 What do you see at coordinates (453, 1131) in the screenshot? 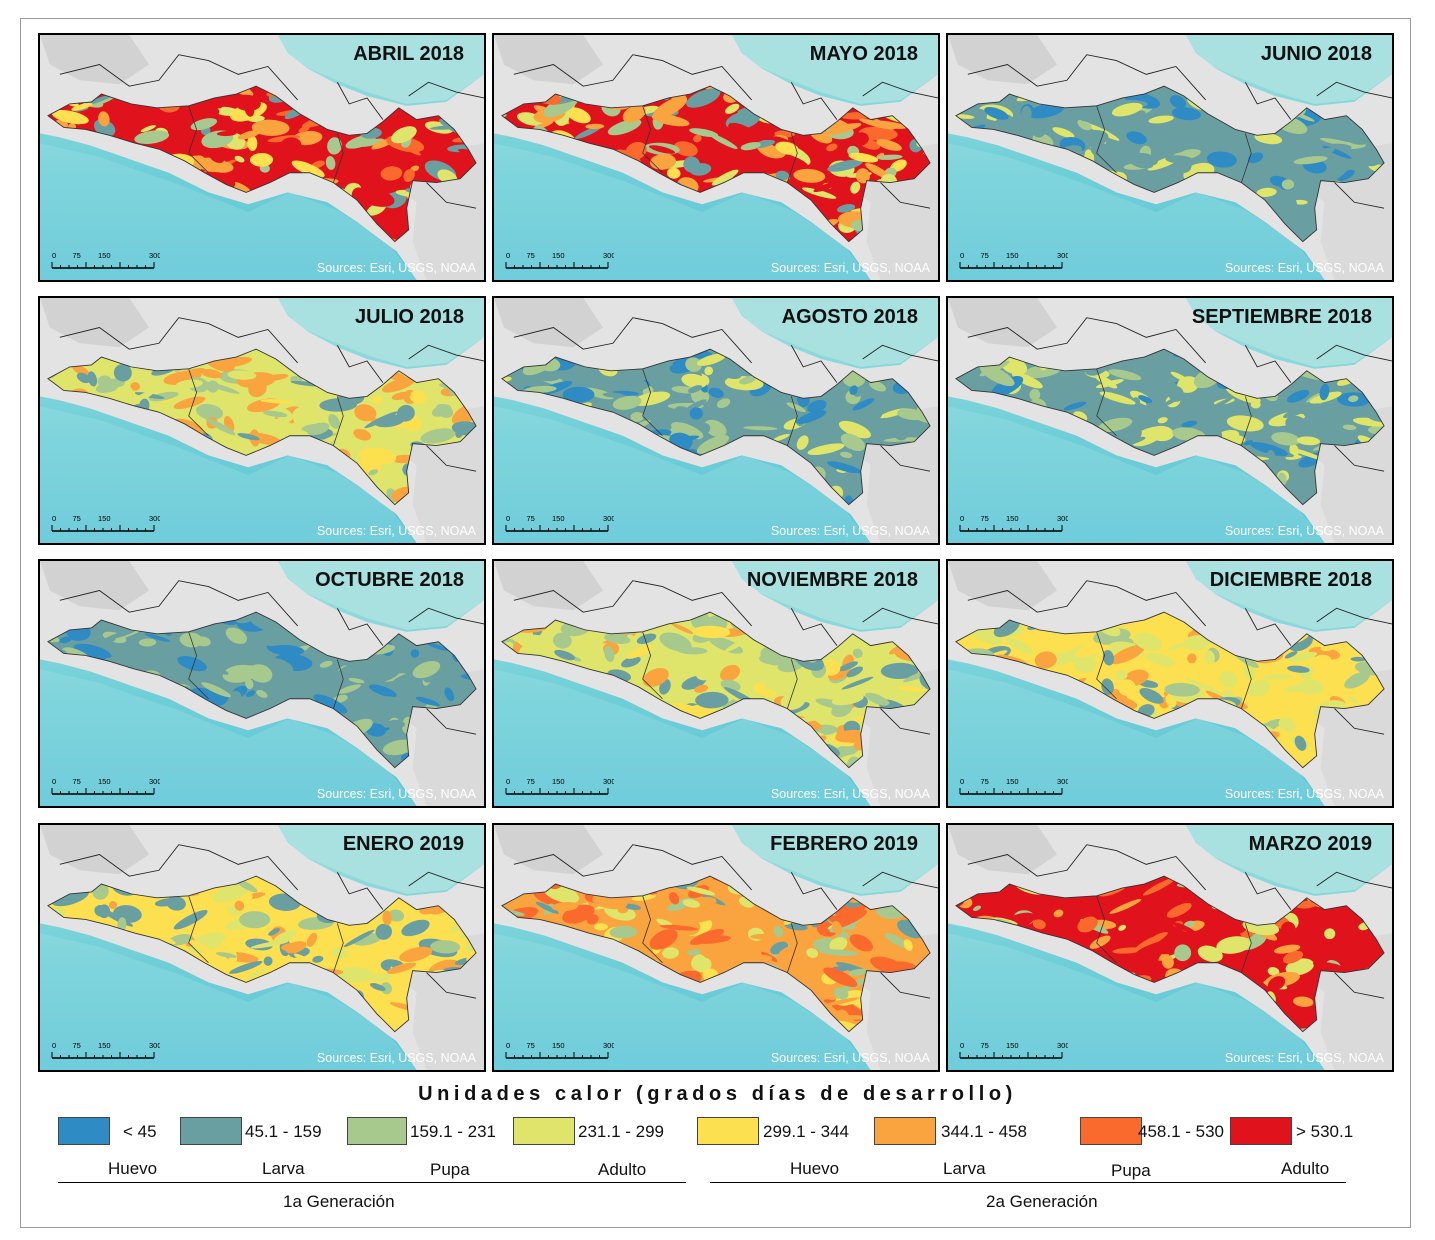
I see `legend-label: 159.1 - 231` at bounding box center [453, 1131].